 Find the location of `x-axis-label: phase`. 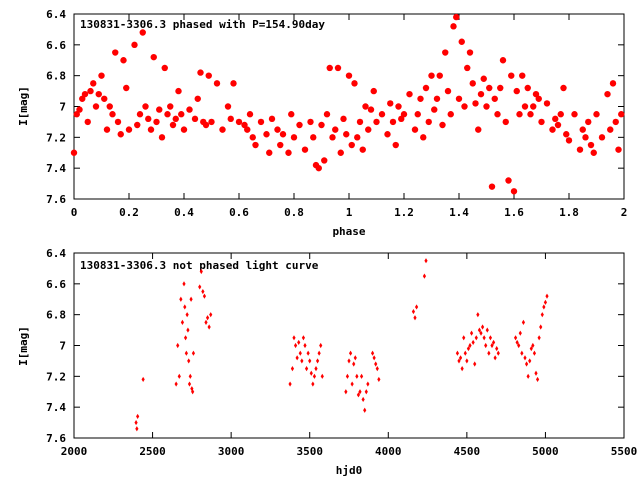

x-axis-label: phase is located at coordinates (348, 231).